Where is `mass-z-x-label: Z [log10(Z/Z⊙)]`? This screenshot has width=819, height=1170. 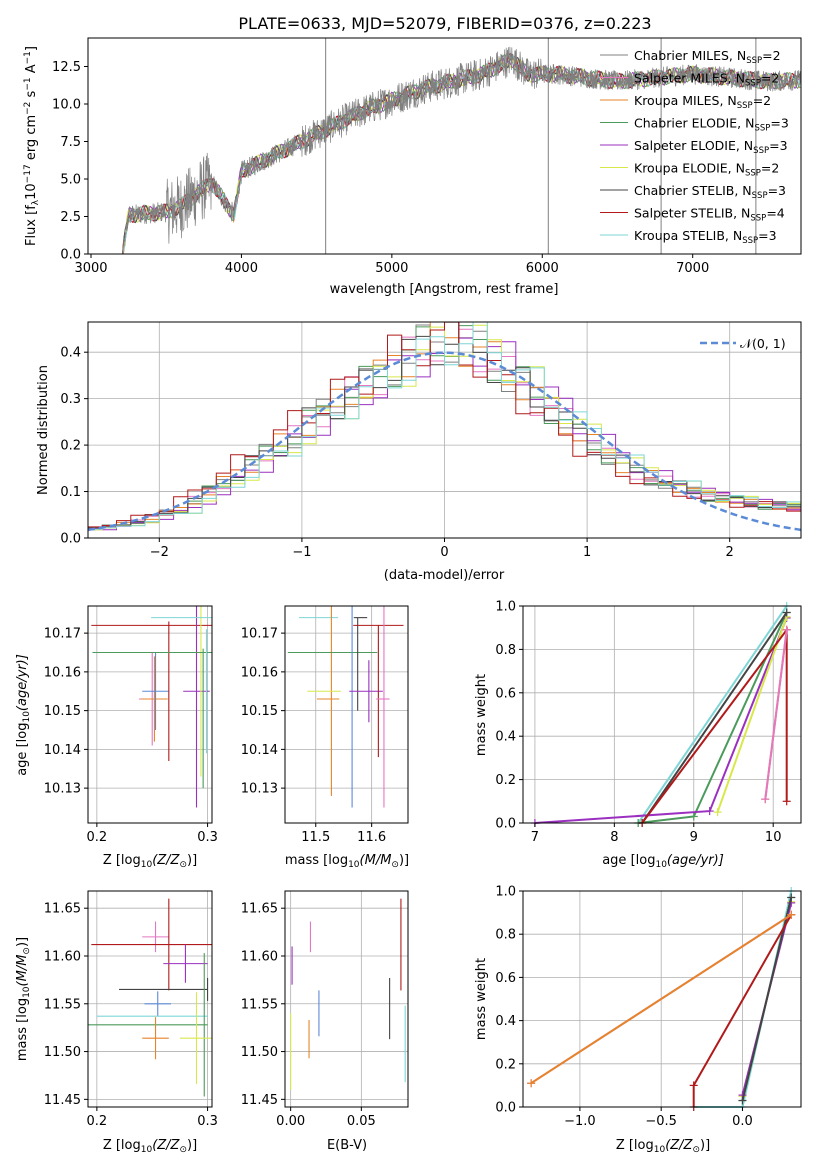 mass-z-x-label: Z [log10(Z/Z⊙)] is located at coordinates (150, 1146).